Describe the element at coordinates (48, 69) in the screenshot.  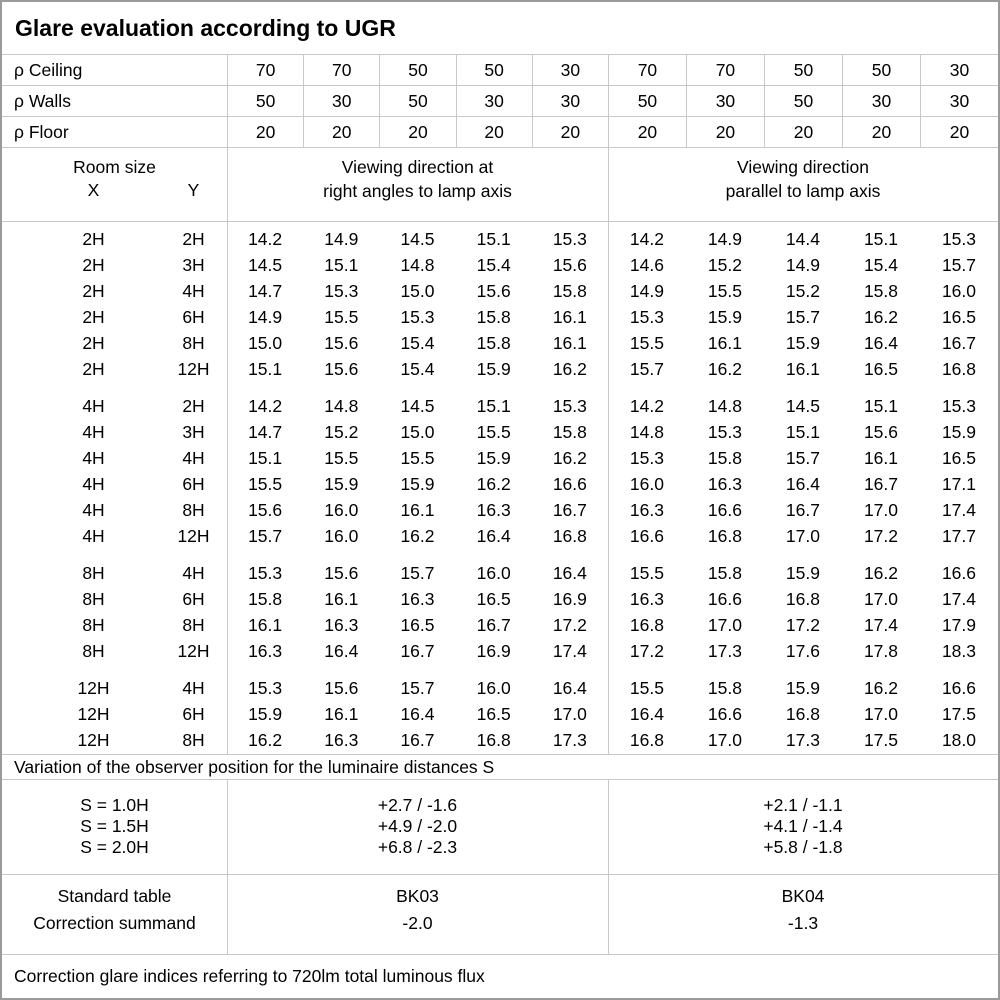
I see `reflectance-row-label: ρ Ceiling` at that location.